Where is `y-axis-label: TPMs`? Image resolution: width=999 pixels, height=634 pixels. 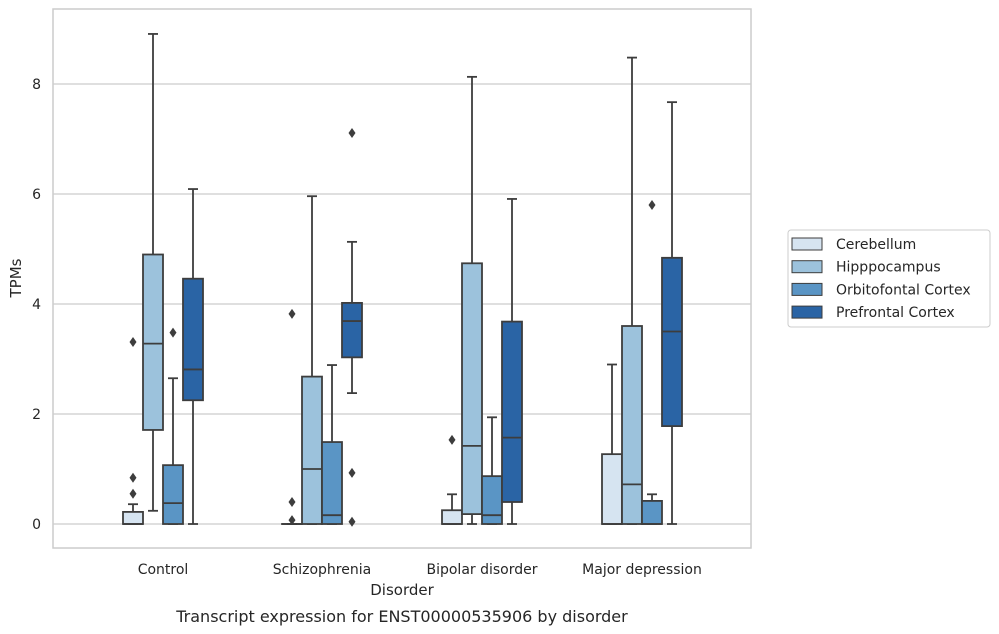
y-axis-label: TPMs is located at coordinates (16, 278).